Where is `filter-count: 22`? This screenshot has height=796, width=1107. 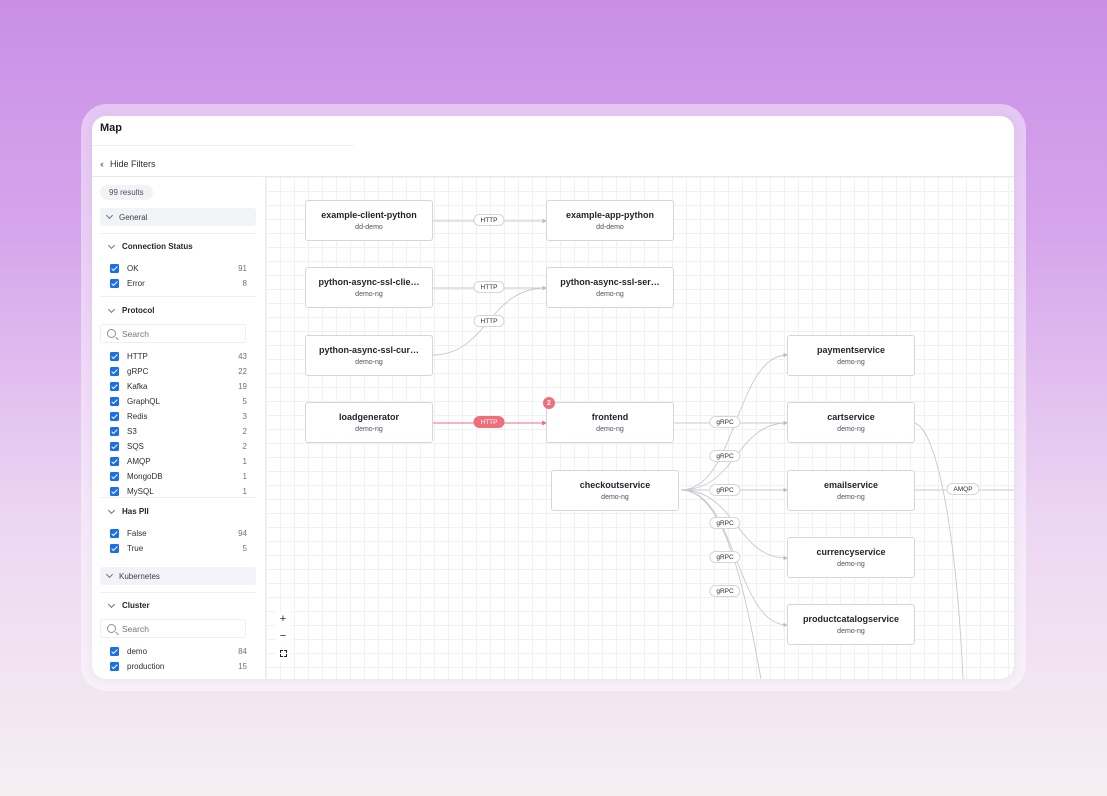 filter-count: 22 is located at coordinates (242, 371).